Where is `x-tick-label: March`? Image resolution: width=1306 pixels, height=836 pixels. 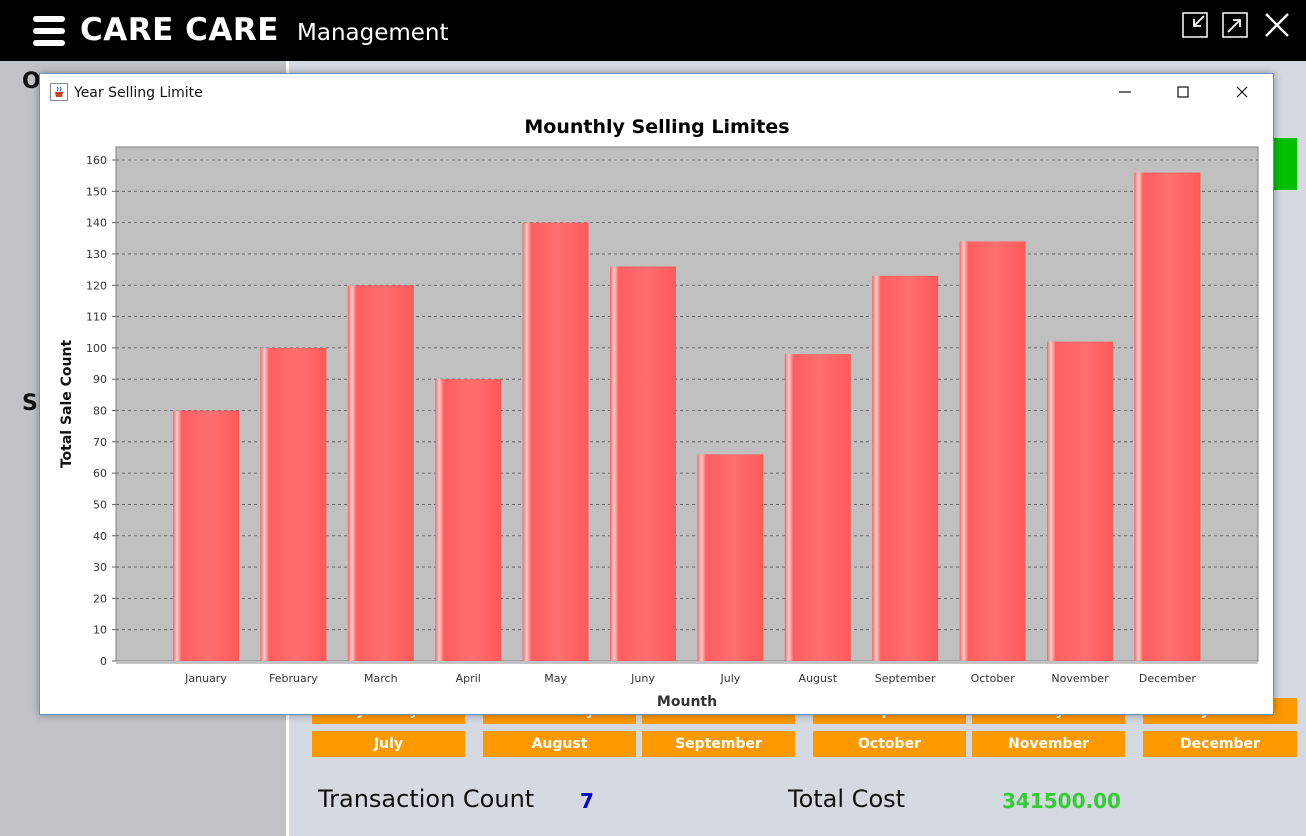
x-tick-label: March is located at coordinates (381, 678).